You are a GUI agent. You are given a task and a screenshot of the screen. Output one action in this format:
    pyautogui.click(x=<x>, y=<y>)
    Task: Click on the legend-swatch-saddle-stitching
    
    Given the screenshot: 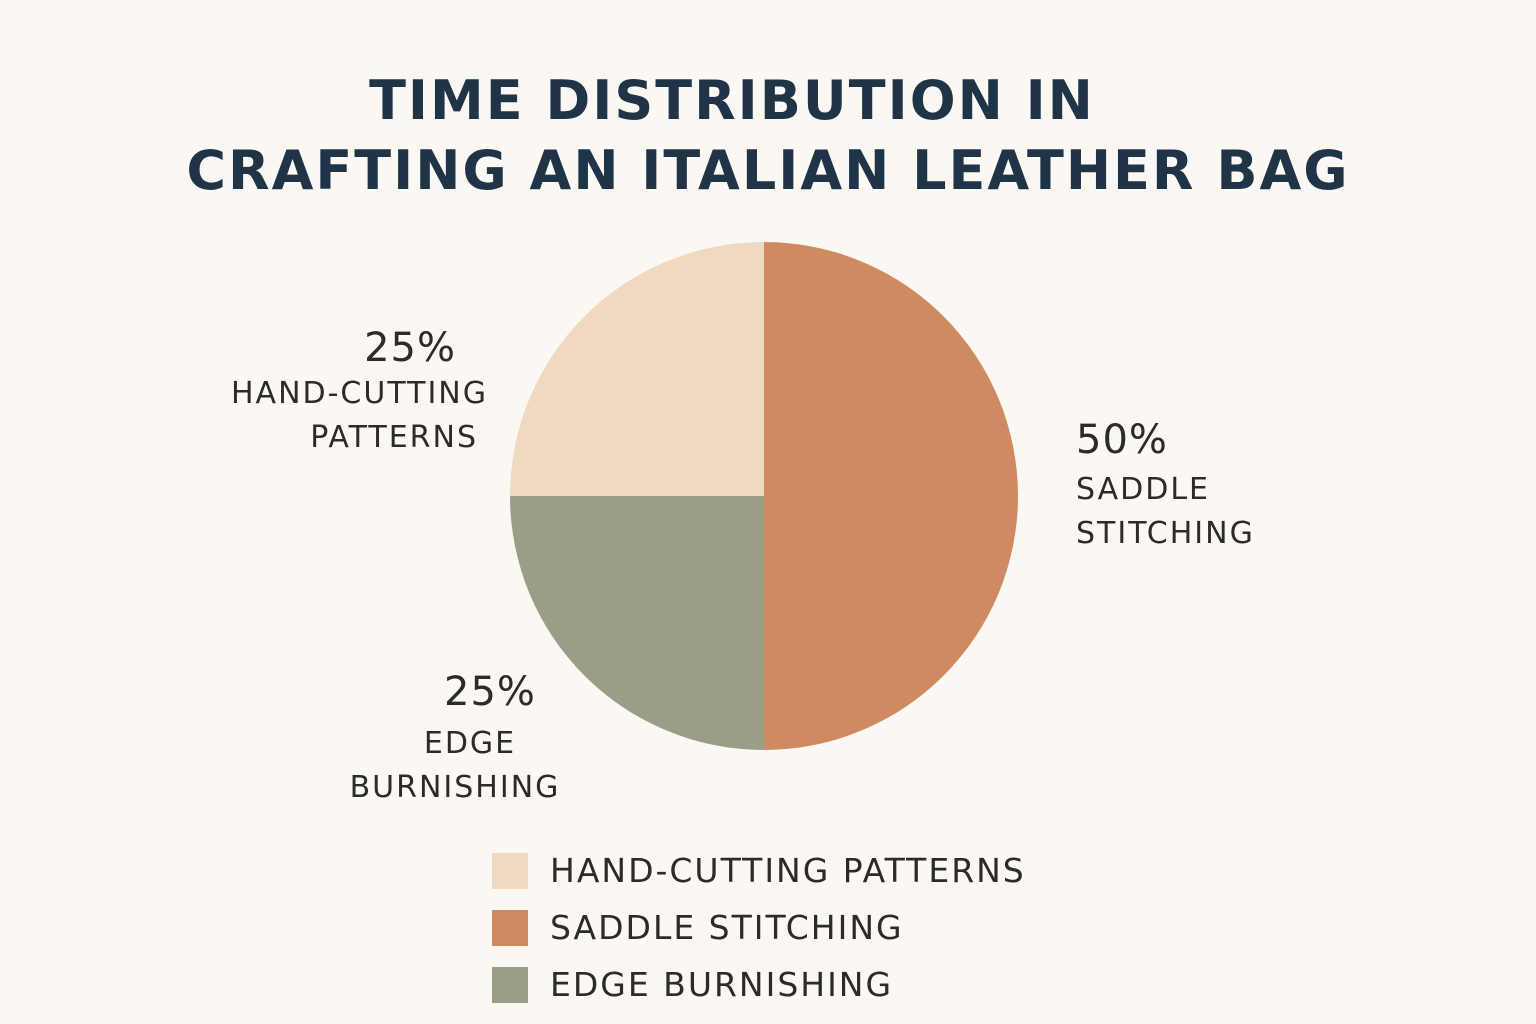 What is the action you would take?
    pyautogui.click(x=510, y=927)
    